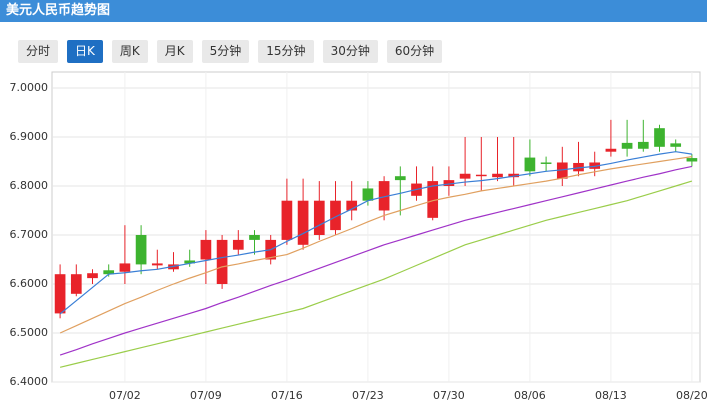  I want to click on tab: 5分钟, so click(225, 51).